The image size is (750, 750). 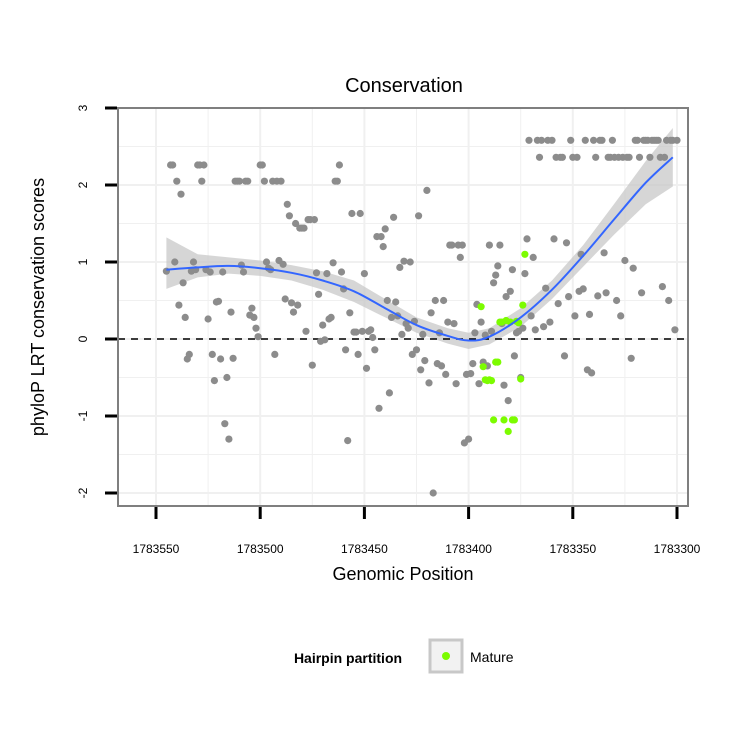 What do you see at coordinates (83, 492) in the screenshot?
I see `y-tick-label: -2` at bounding box center [83, 492].